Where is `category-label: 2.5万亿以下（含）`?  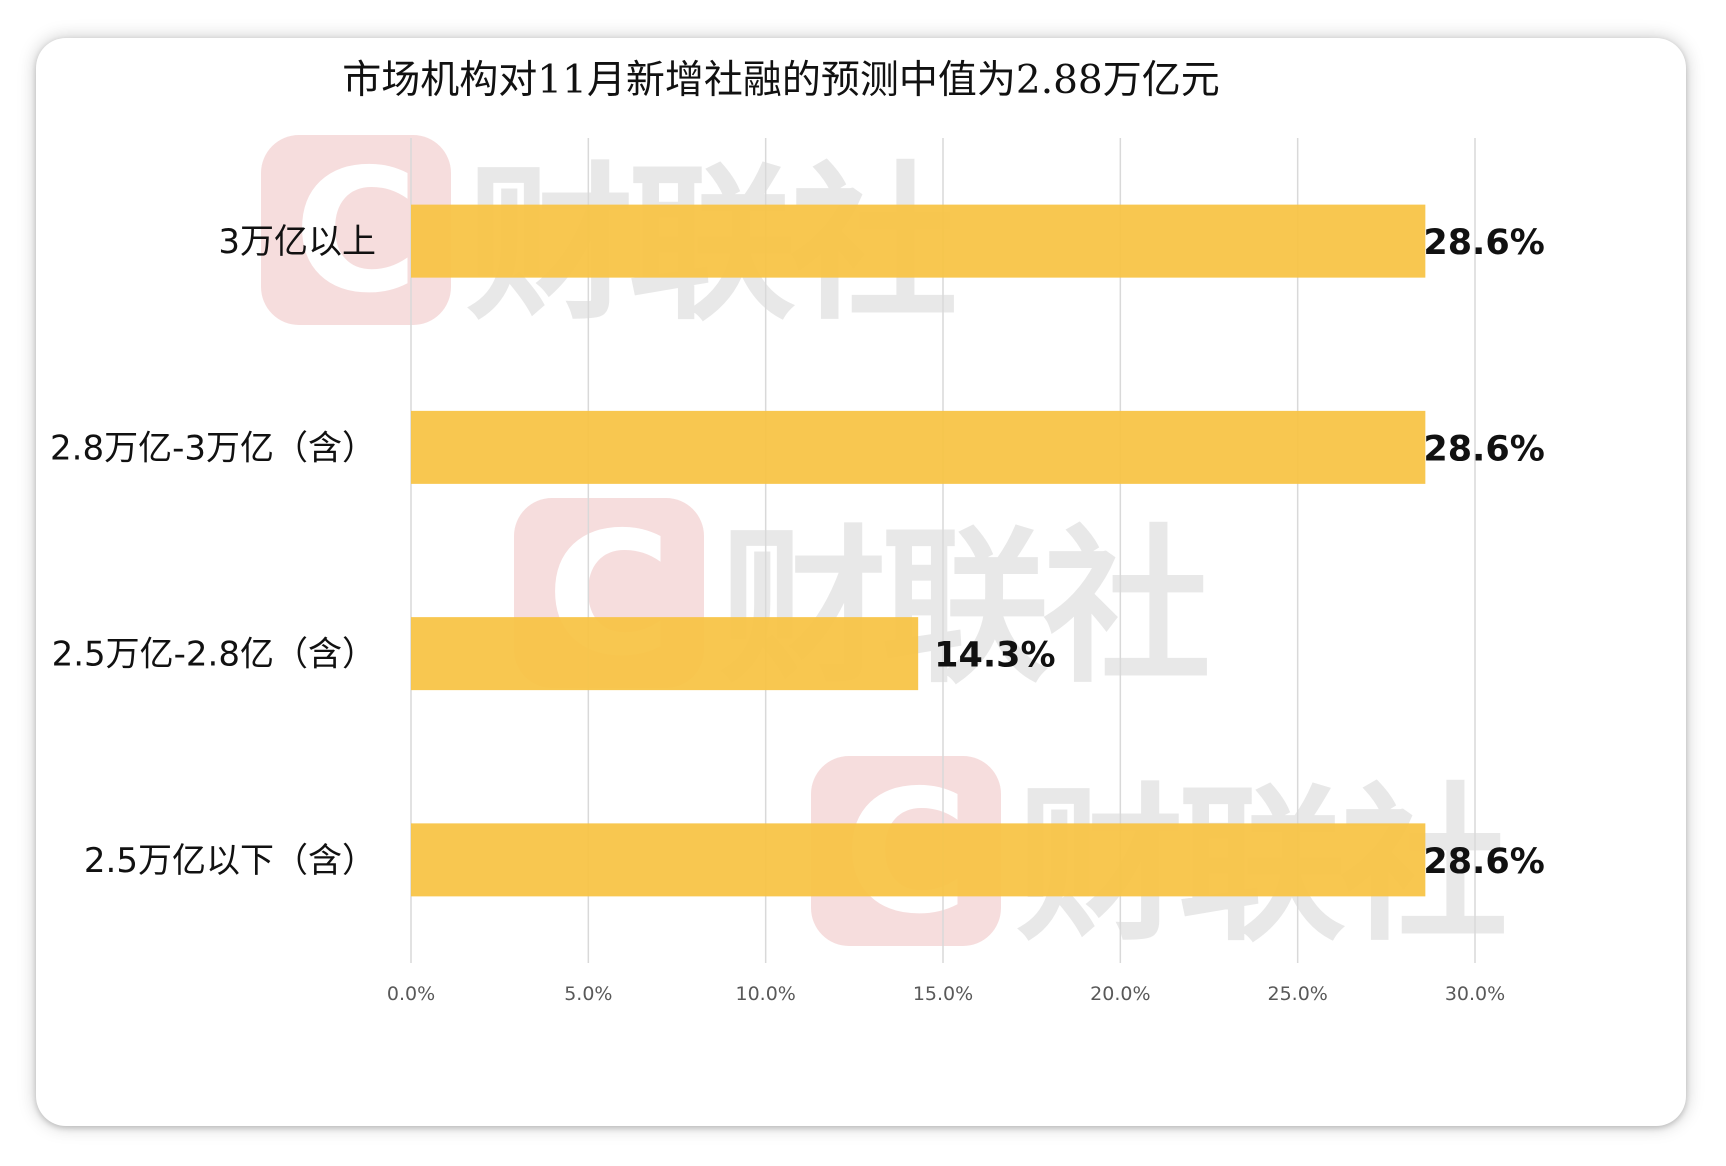
category-label: 2.5万亿以下（含） is located at coordinates (230, 861).